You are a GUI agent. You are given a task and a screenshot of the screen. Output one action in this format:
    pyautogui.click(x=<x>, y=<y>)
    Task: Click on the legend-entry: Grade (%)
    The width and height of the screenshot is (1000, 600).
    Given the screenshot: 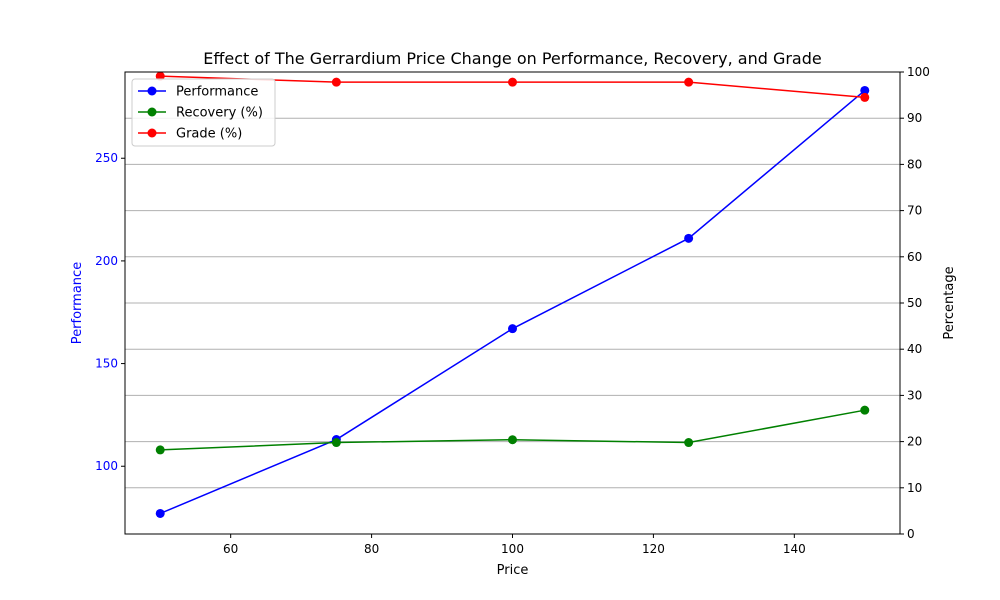 What is the action you would take?
    pyautogui.click(x=209, y=134)
    